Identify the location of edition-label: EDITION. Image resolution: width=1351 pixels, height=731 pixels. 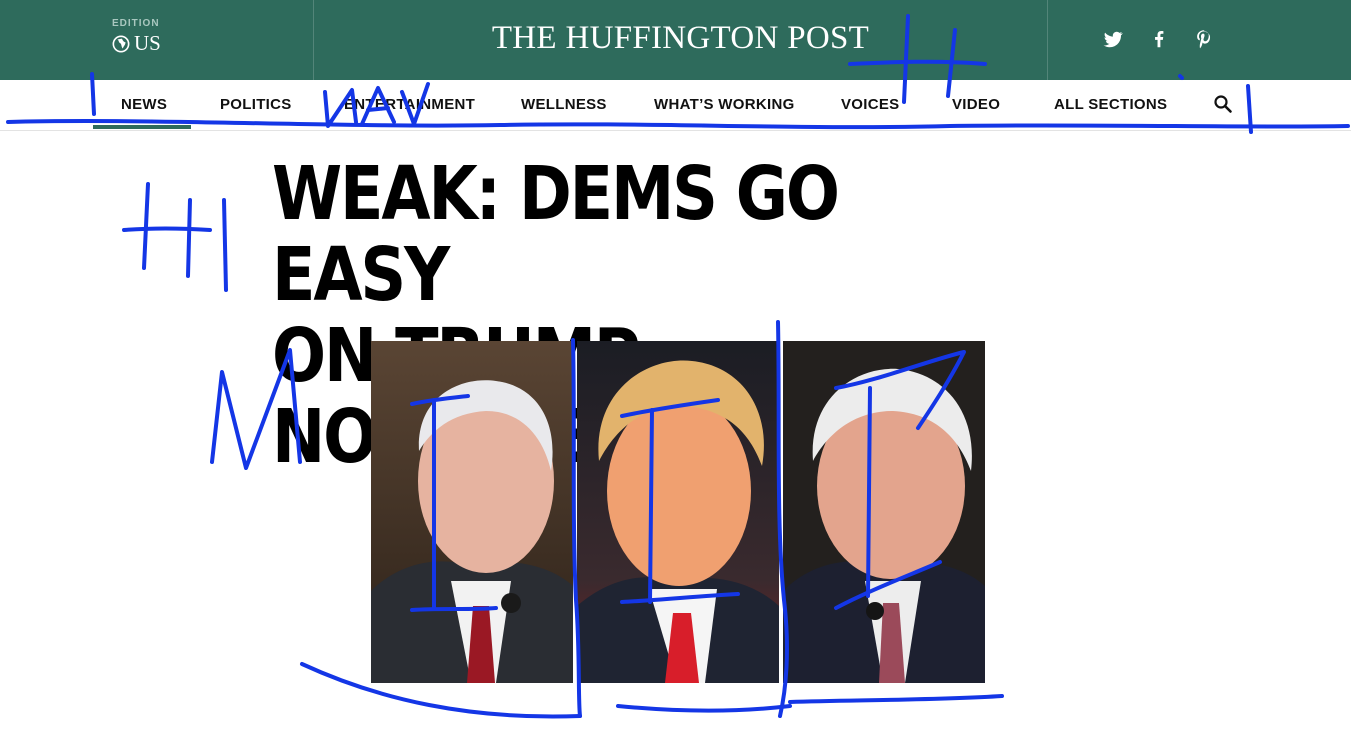
(136, 23).